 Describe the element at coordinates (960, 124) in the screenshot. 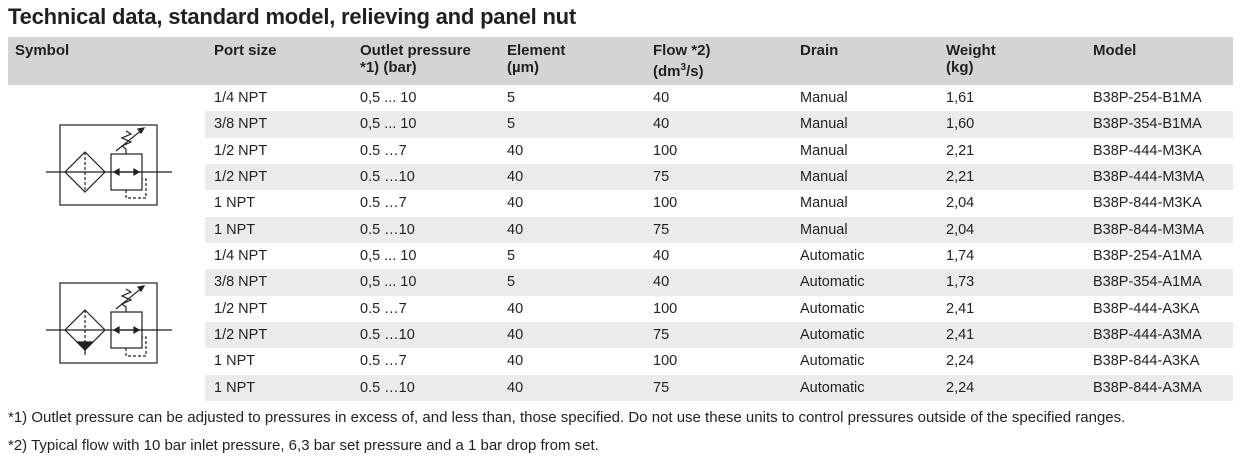

I see `cell-weight: 1,60` at that location.